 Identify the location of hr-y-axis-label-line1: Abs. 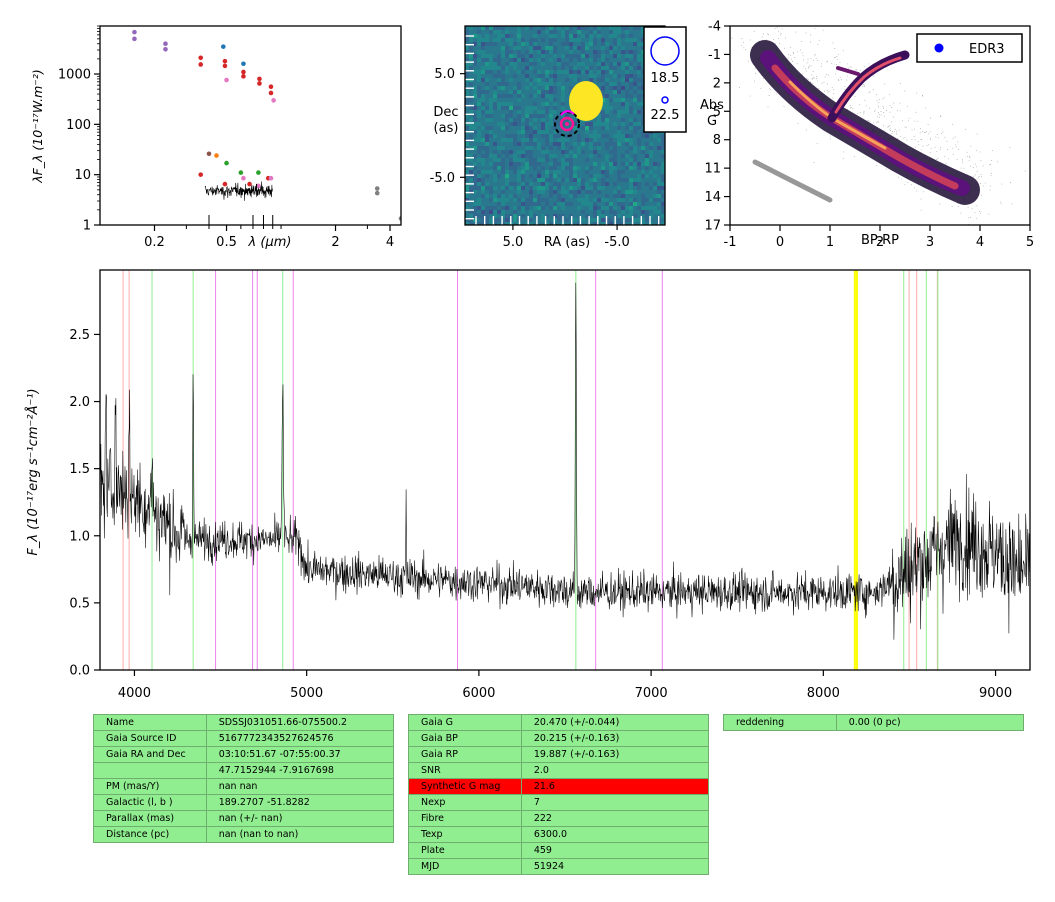
(712, 105).